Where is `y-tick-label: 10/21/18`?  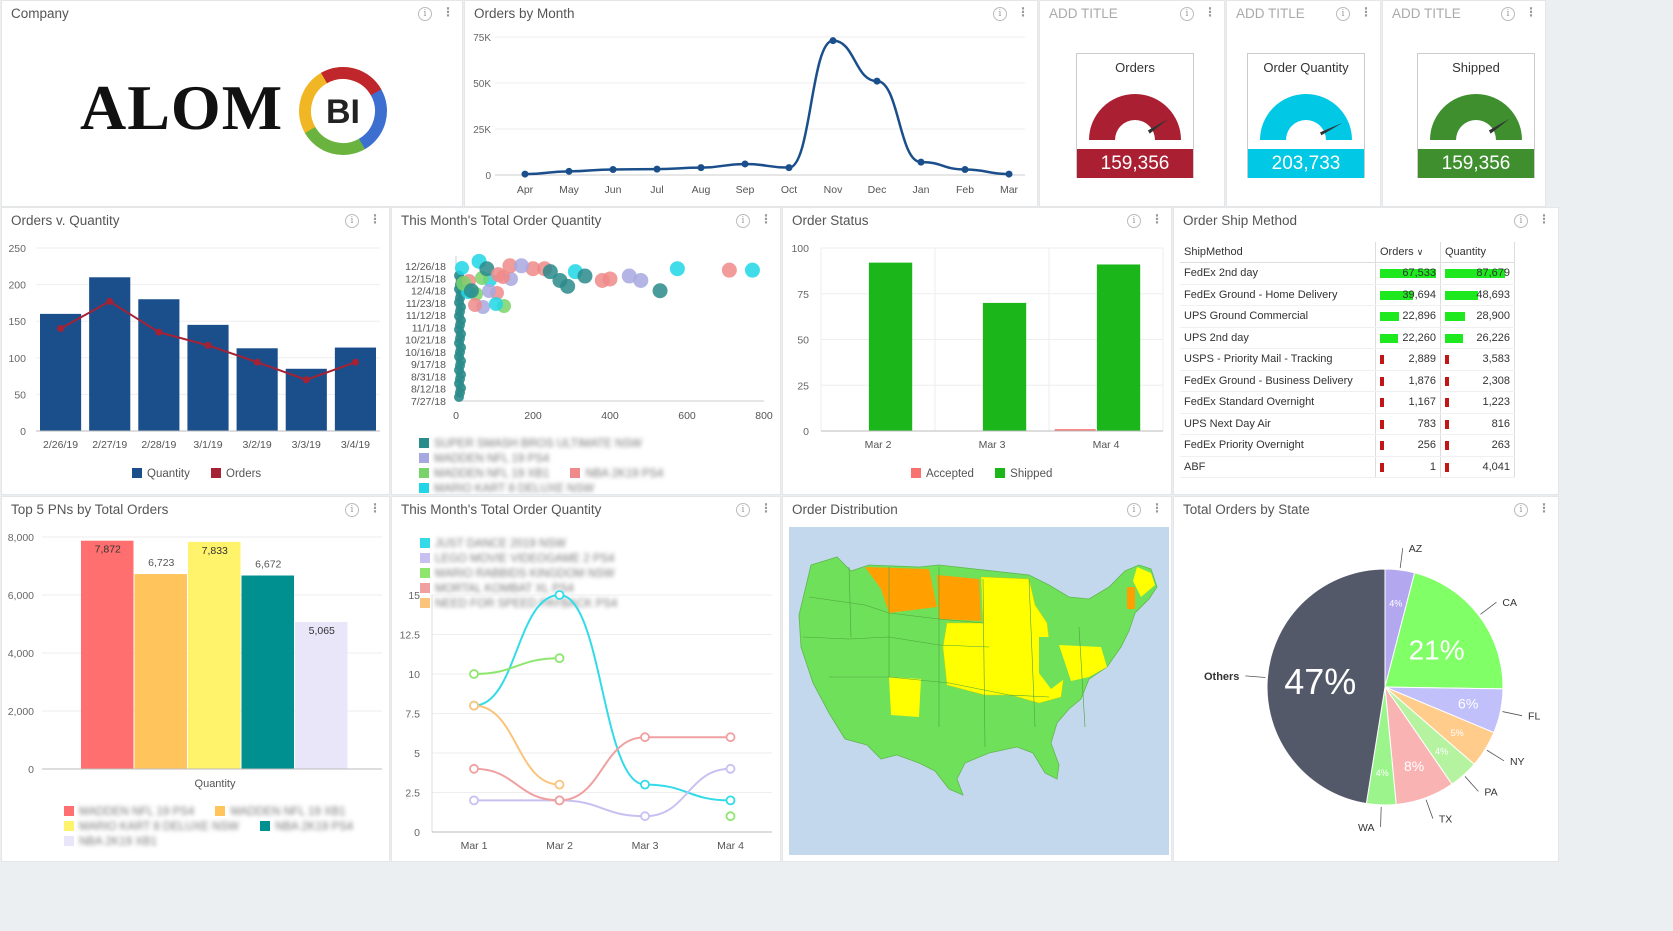
y-tick-label: 10/21/18 is located at coordinates (425, 341).